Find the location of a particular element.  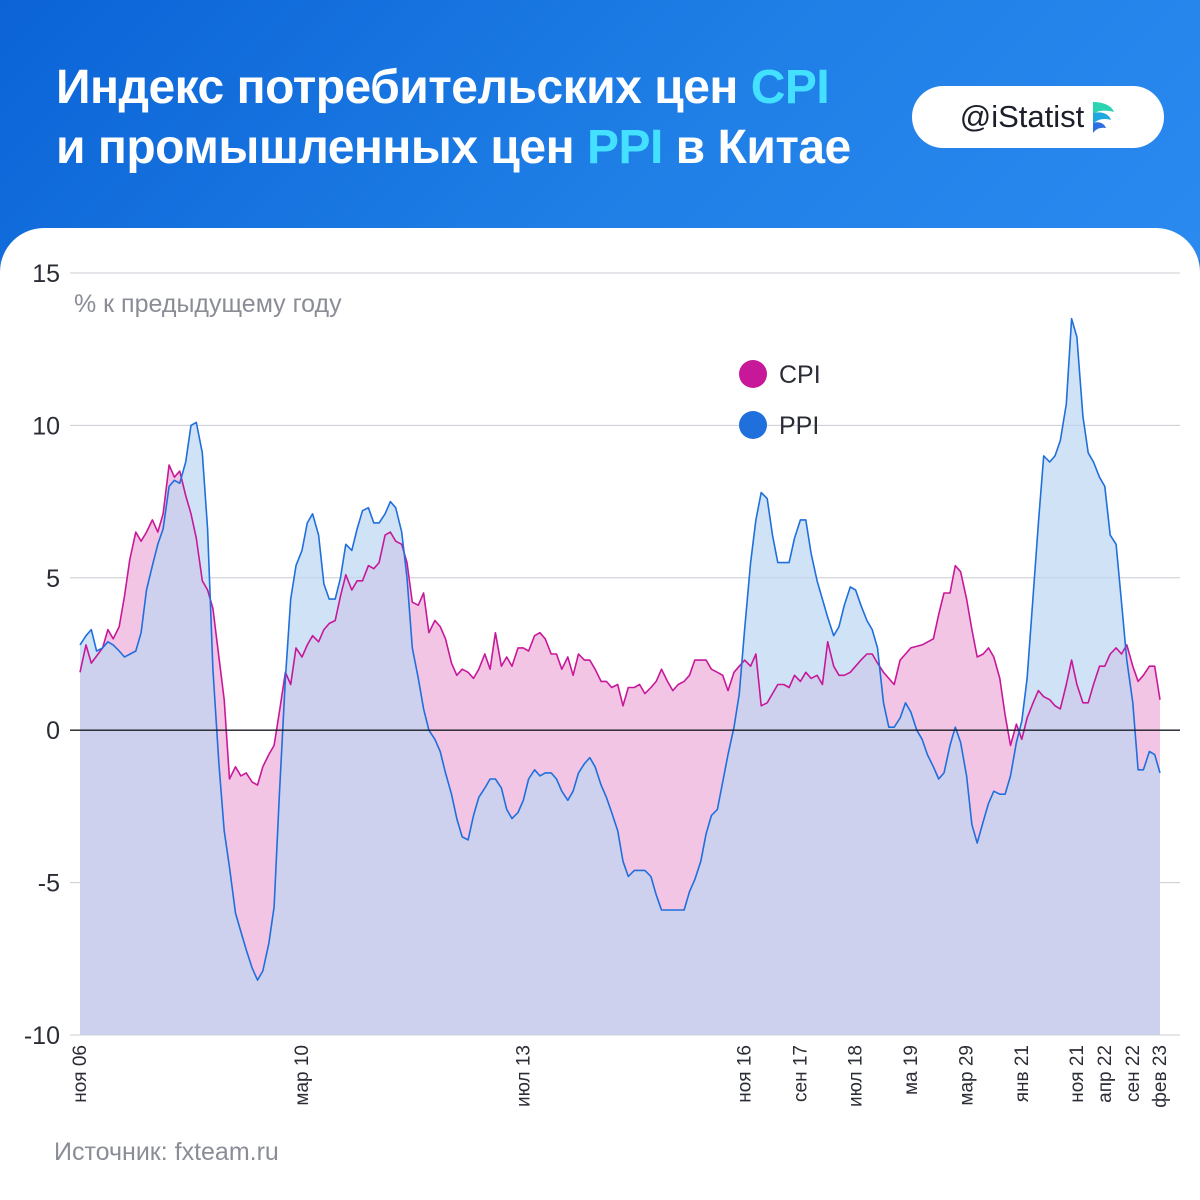

source-note: Источник: fxteam.ru is located at coordinates (166, 1152).